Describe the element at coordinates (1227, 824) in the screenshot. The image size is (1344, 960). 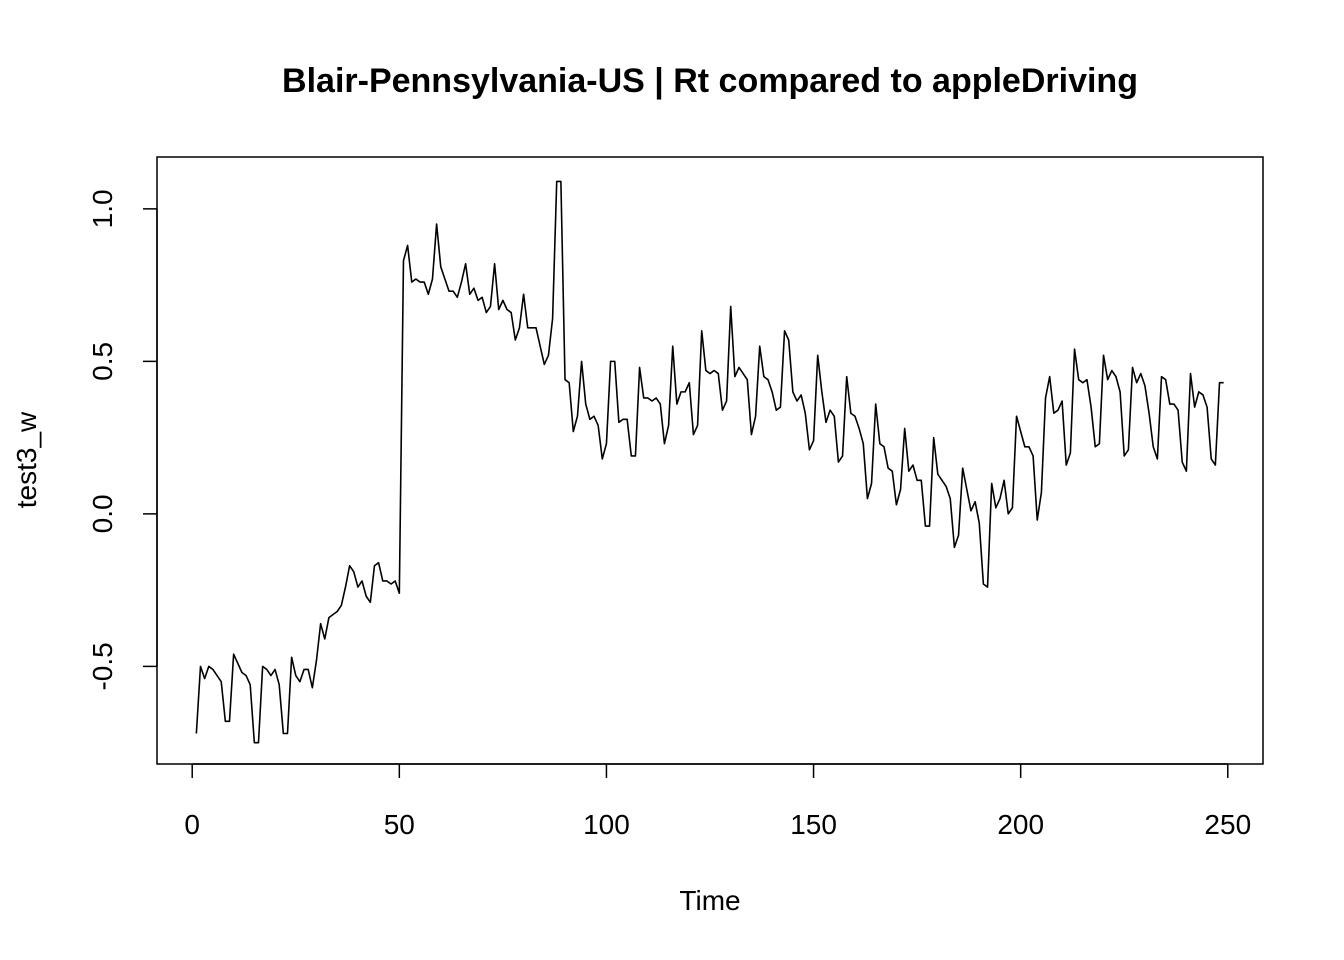
I see `x-tick-label: 250` at that location.